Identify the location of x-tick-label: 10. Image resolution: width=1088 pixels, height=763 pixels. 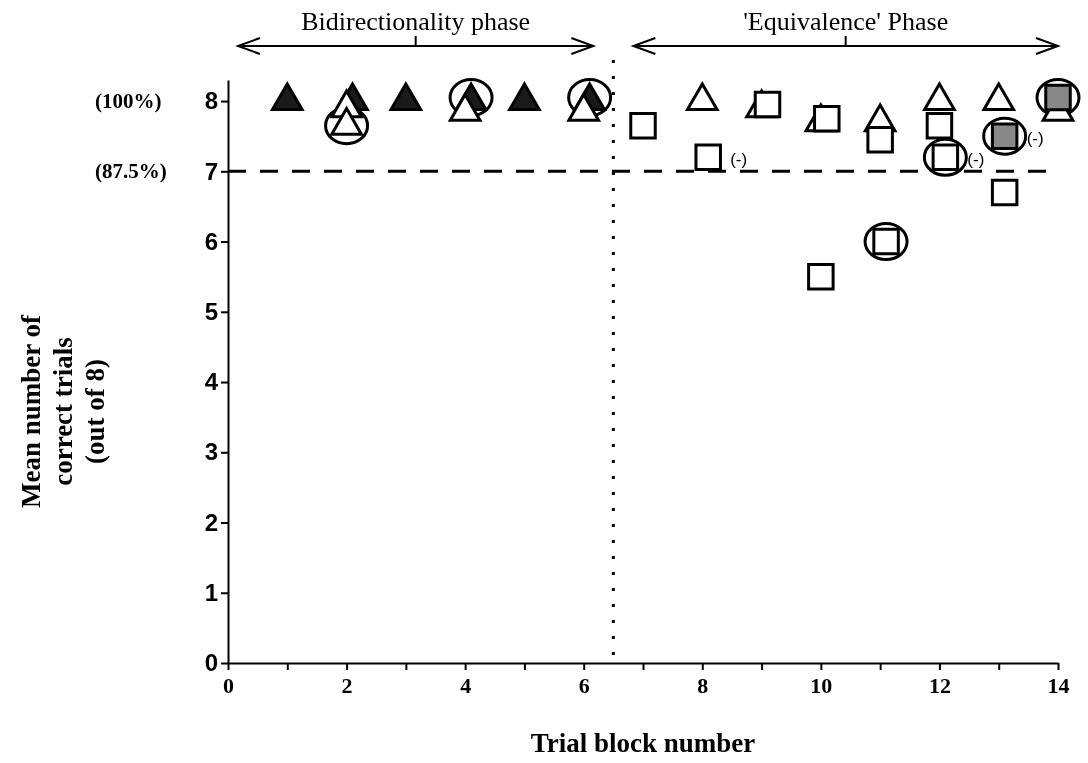
(821, 685).